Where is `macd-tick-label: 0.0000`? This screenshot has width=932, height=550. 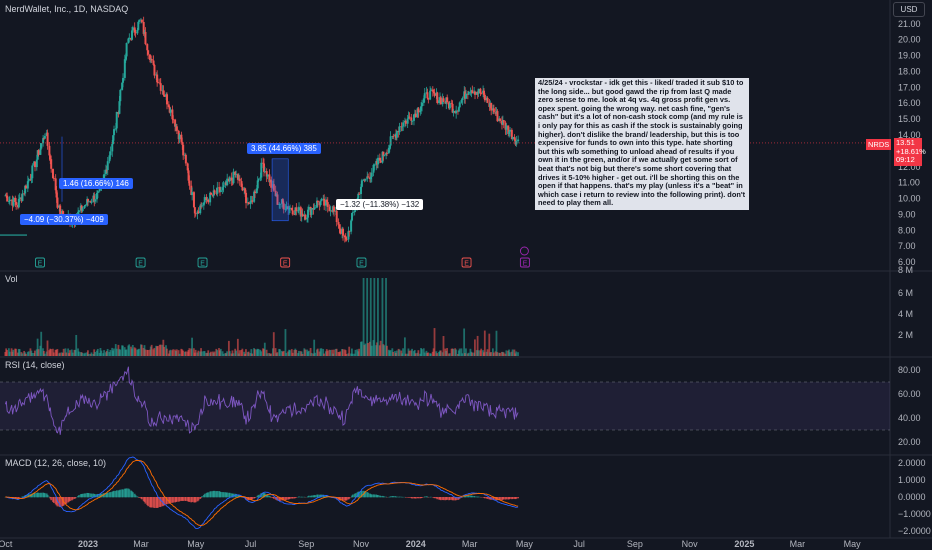
macd-tick-label: 0.0000 is located at coordinates (912, 497).